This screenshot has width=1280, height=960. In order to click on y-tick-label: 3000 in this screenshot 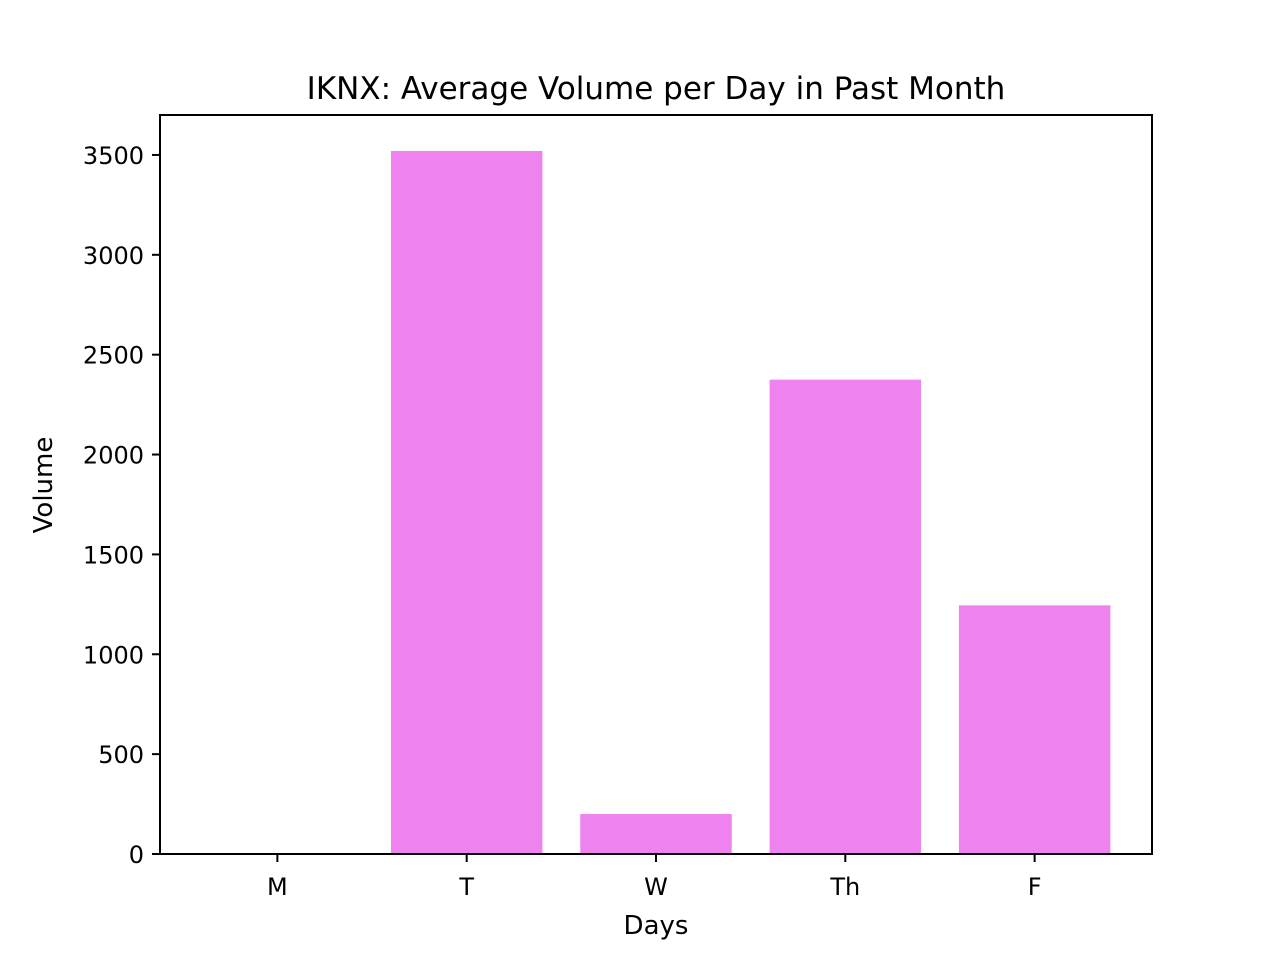, I will do `click(113, 256)`.